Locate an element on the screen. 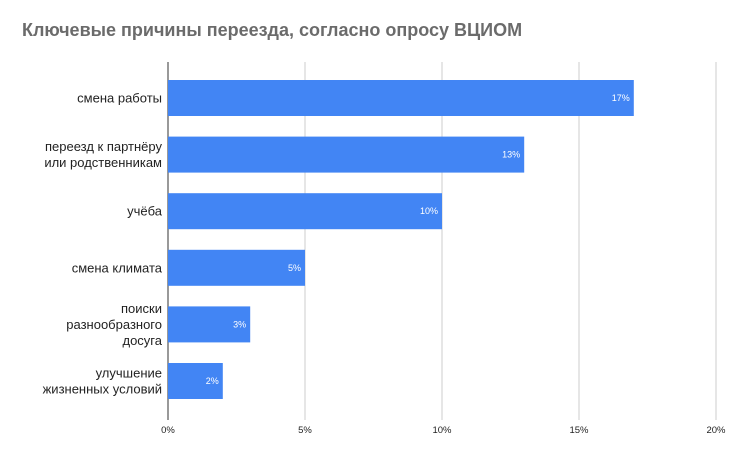  x-tick-label: 5% is located at coordinates (305, 430).